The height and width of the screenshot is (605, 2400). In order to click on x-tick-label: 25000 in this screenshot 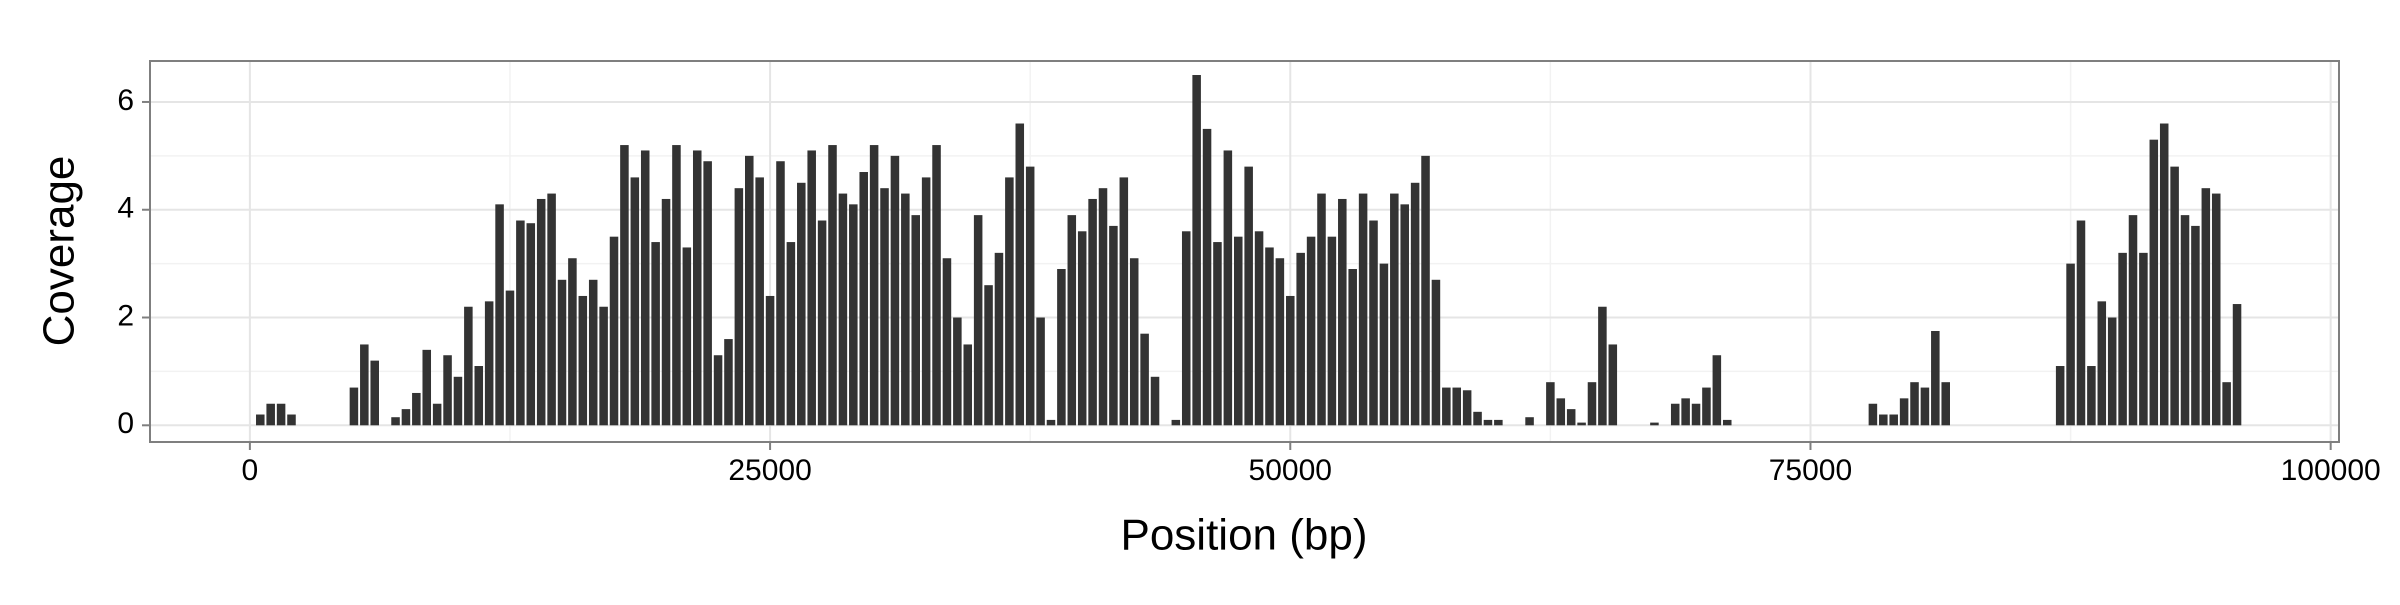, I will do `click(769, 470)`.